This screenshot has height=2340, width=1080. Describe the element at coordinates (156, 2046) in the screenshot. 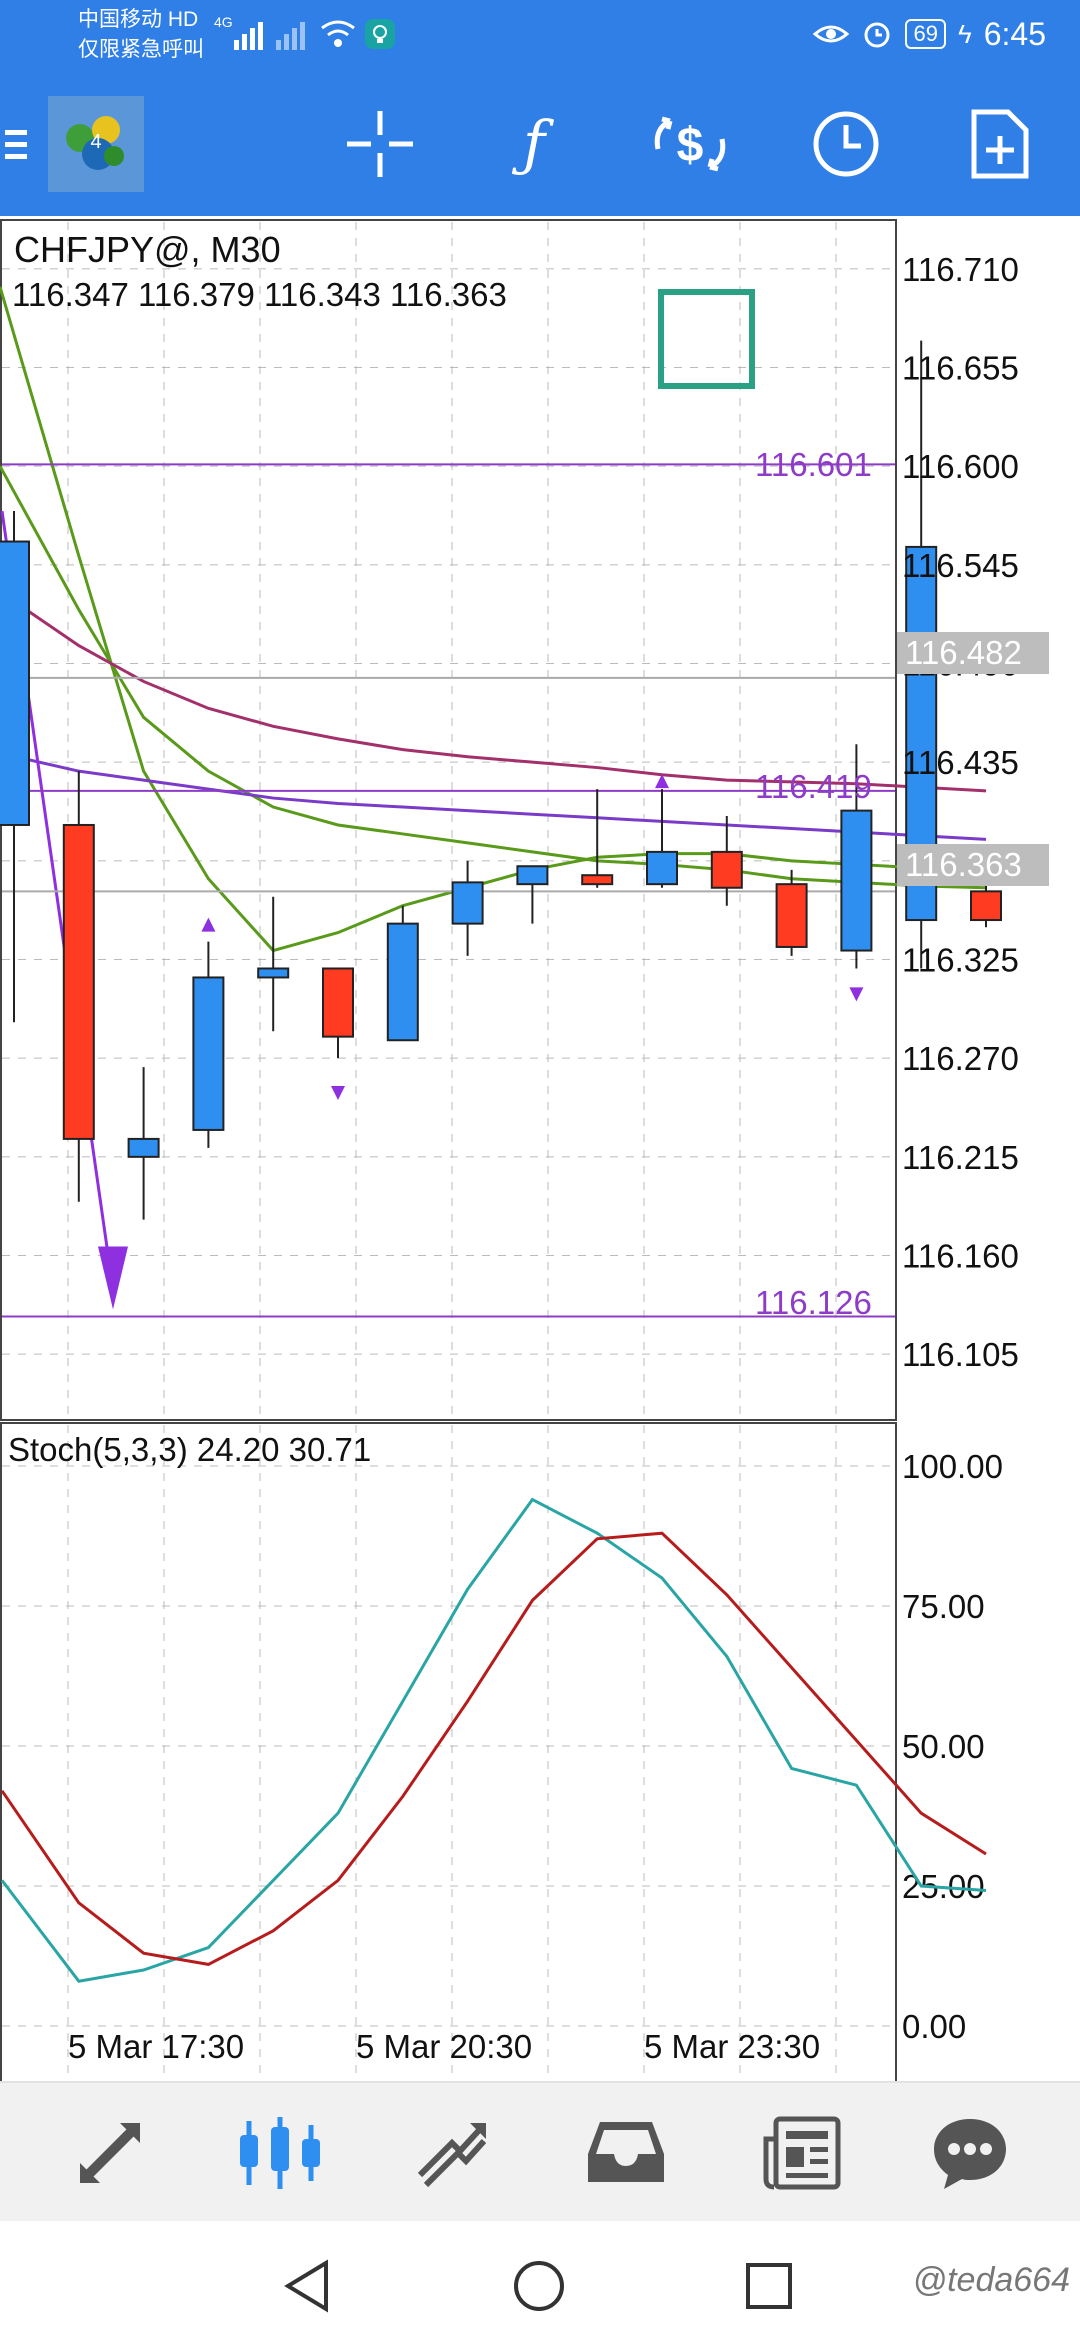

I see `time-label-1: 5 Mar 17:30` at that location.